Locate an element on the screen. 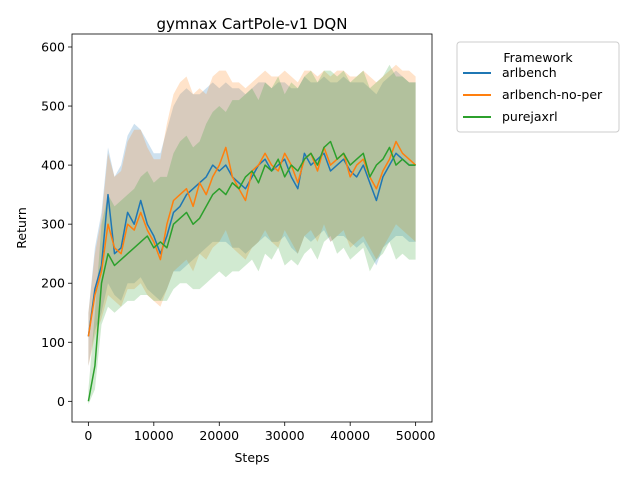 Image resolution: width=640 pixels, height=480 pixels. y-tick-label: 100 is located at coordinates (53, 342).